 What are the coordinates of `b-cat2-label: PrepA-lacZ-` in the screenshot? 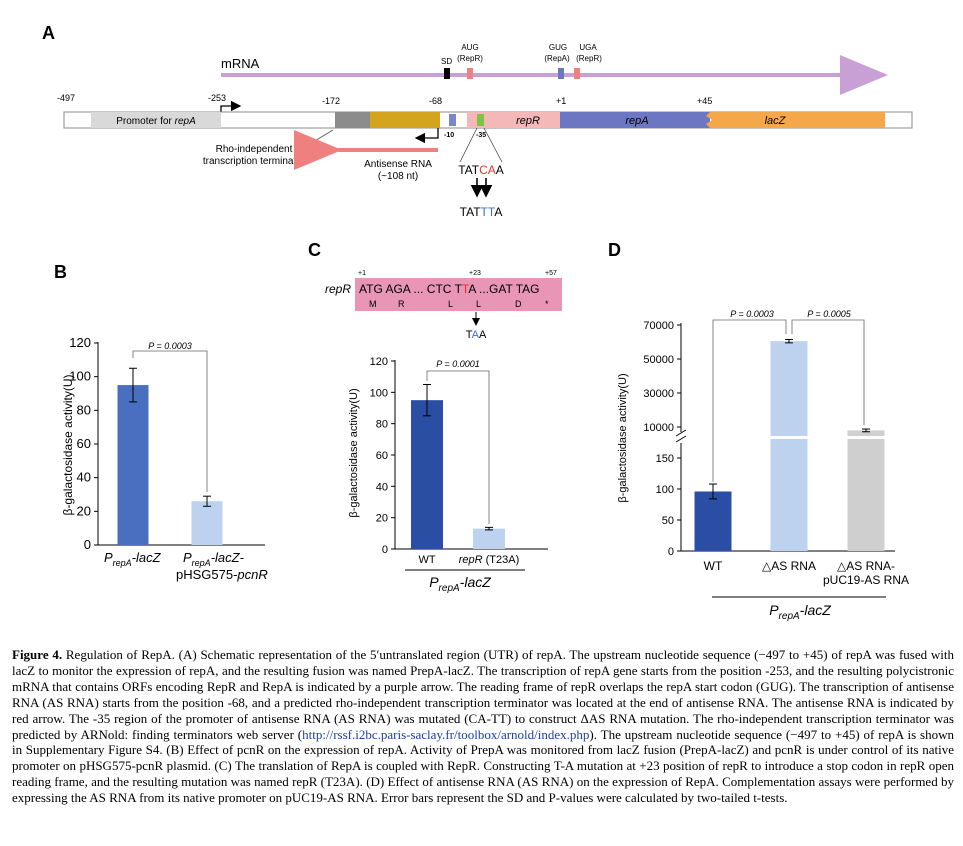 It's located at (214, 559).